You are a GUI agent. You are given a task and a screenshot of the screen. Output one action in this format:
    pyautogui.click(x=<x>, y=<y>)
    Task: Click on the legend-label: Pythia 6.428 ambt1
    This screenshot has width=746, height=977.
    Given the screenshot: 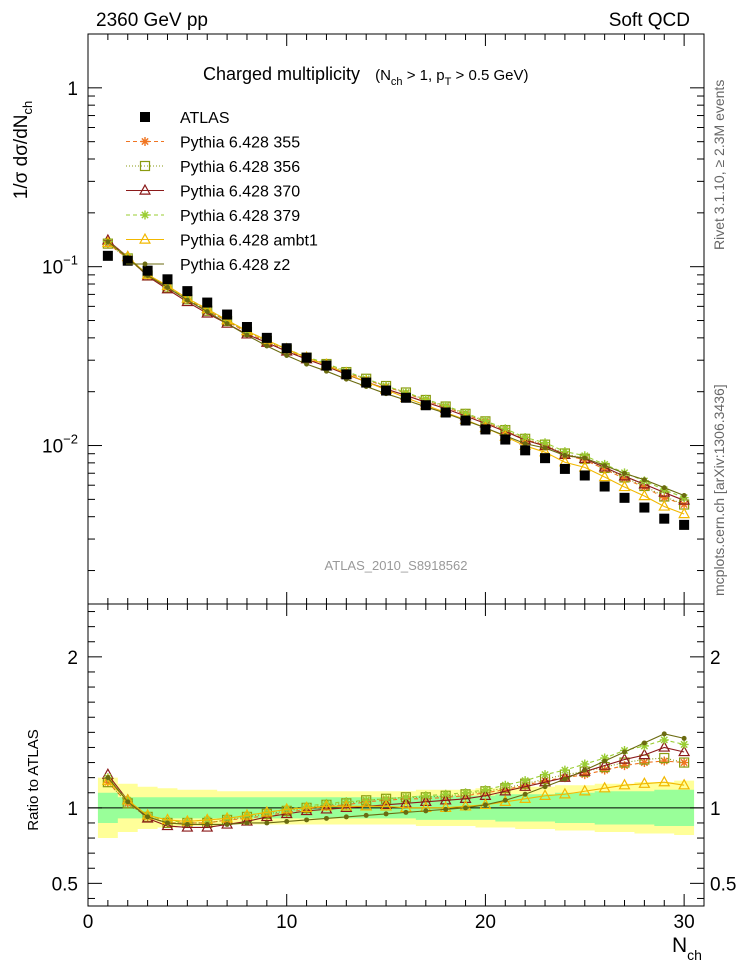 What is the action you would take?
    pyautogui.click(x=249, y=241)
    